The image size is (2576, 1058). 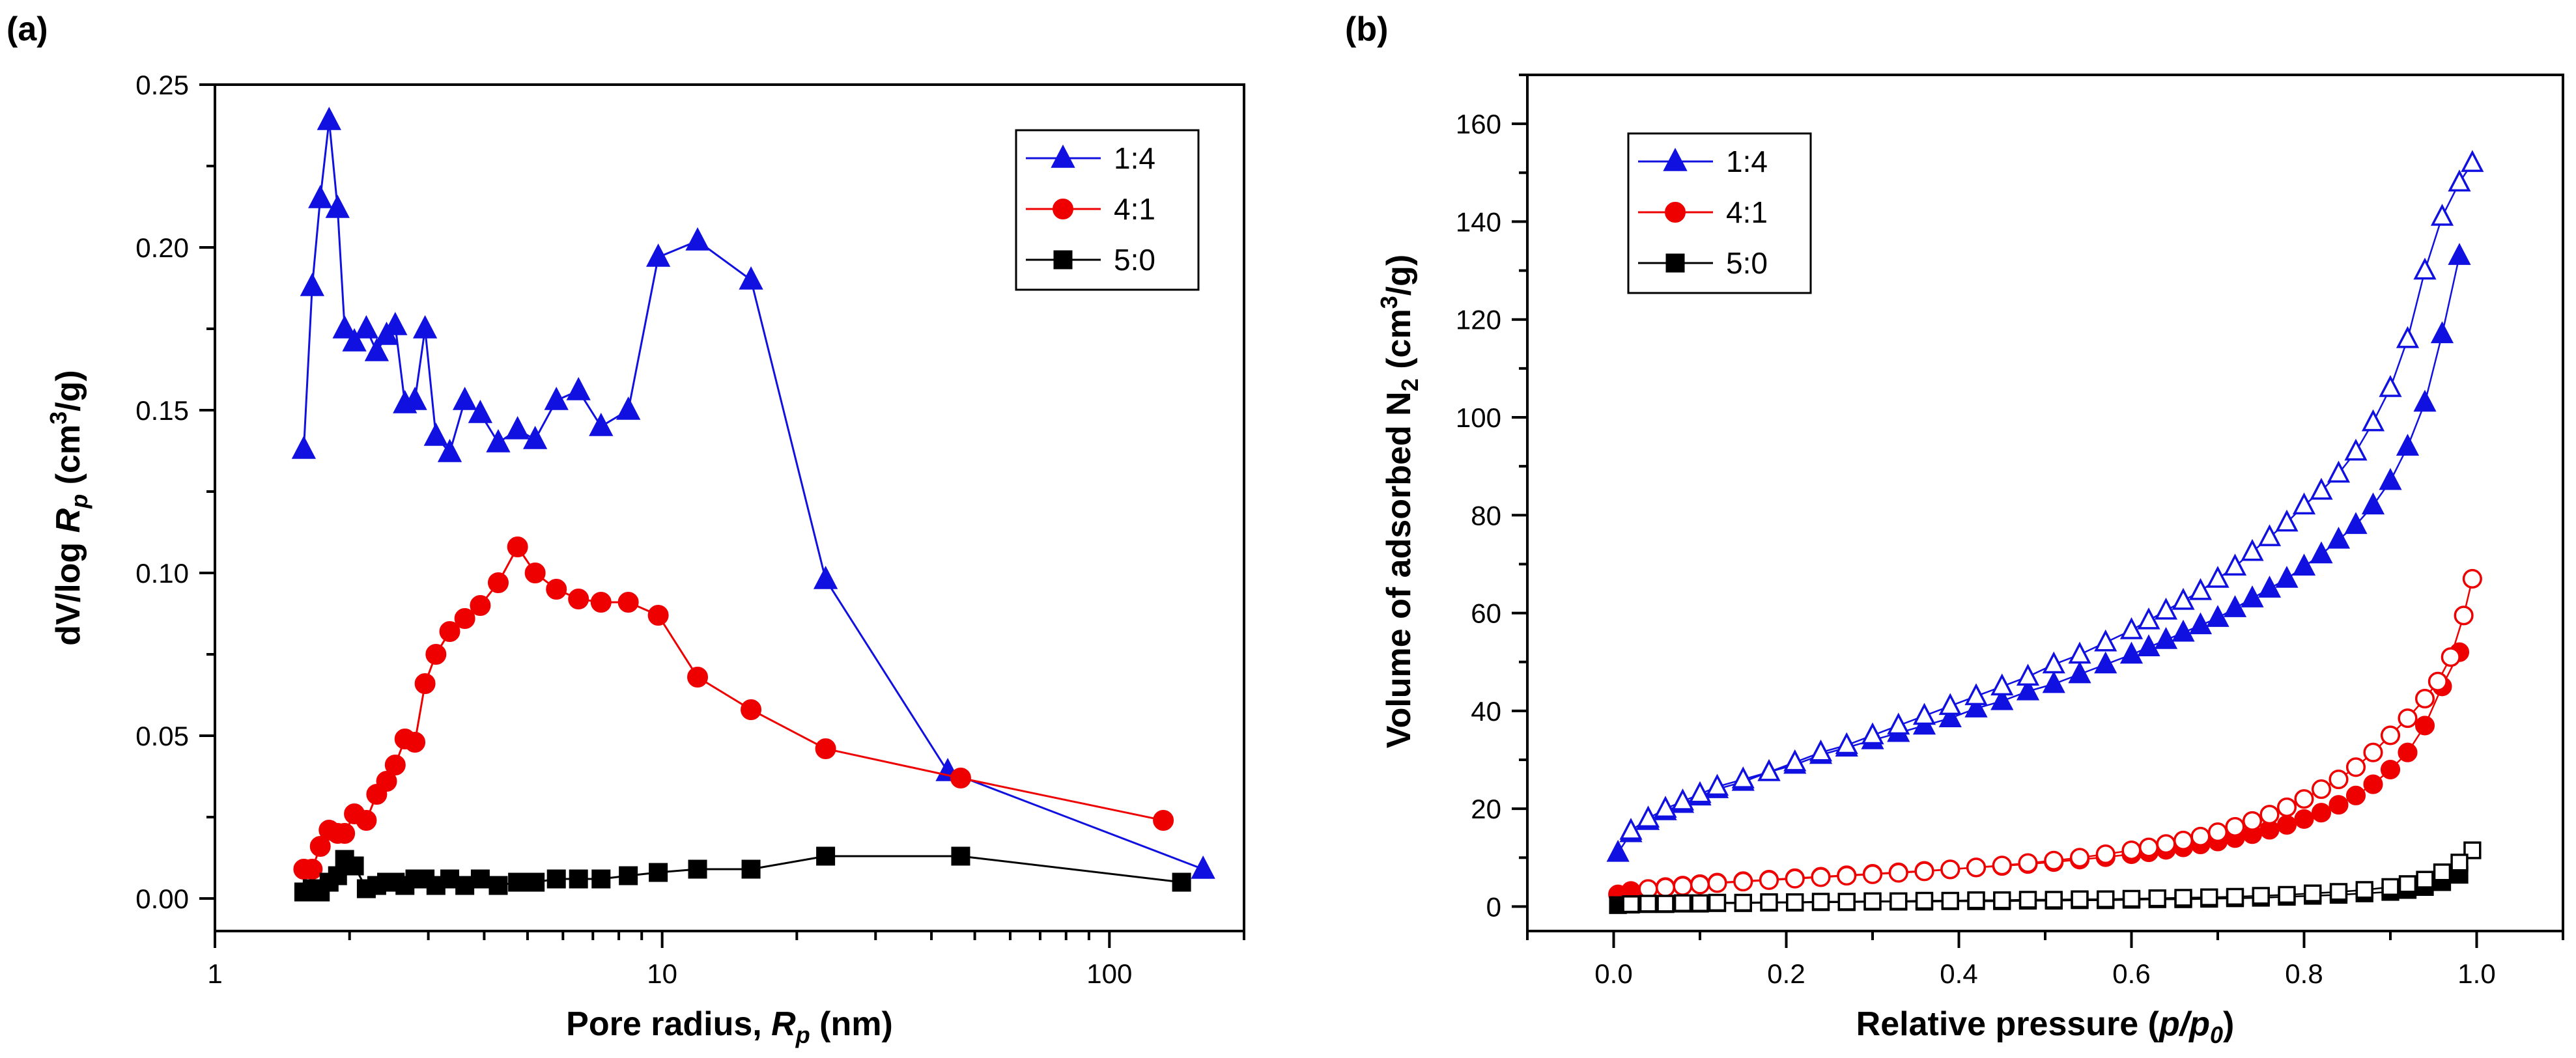 What do you see at coordinates (1134, 158) in the screenshot?
I see `panel-a-legend-label: 1:4` at bounding box center [1134, 158].